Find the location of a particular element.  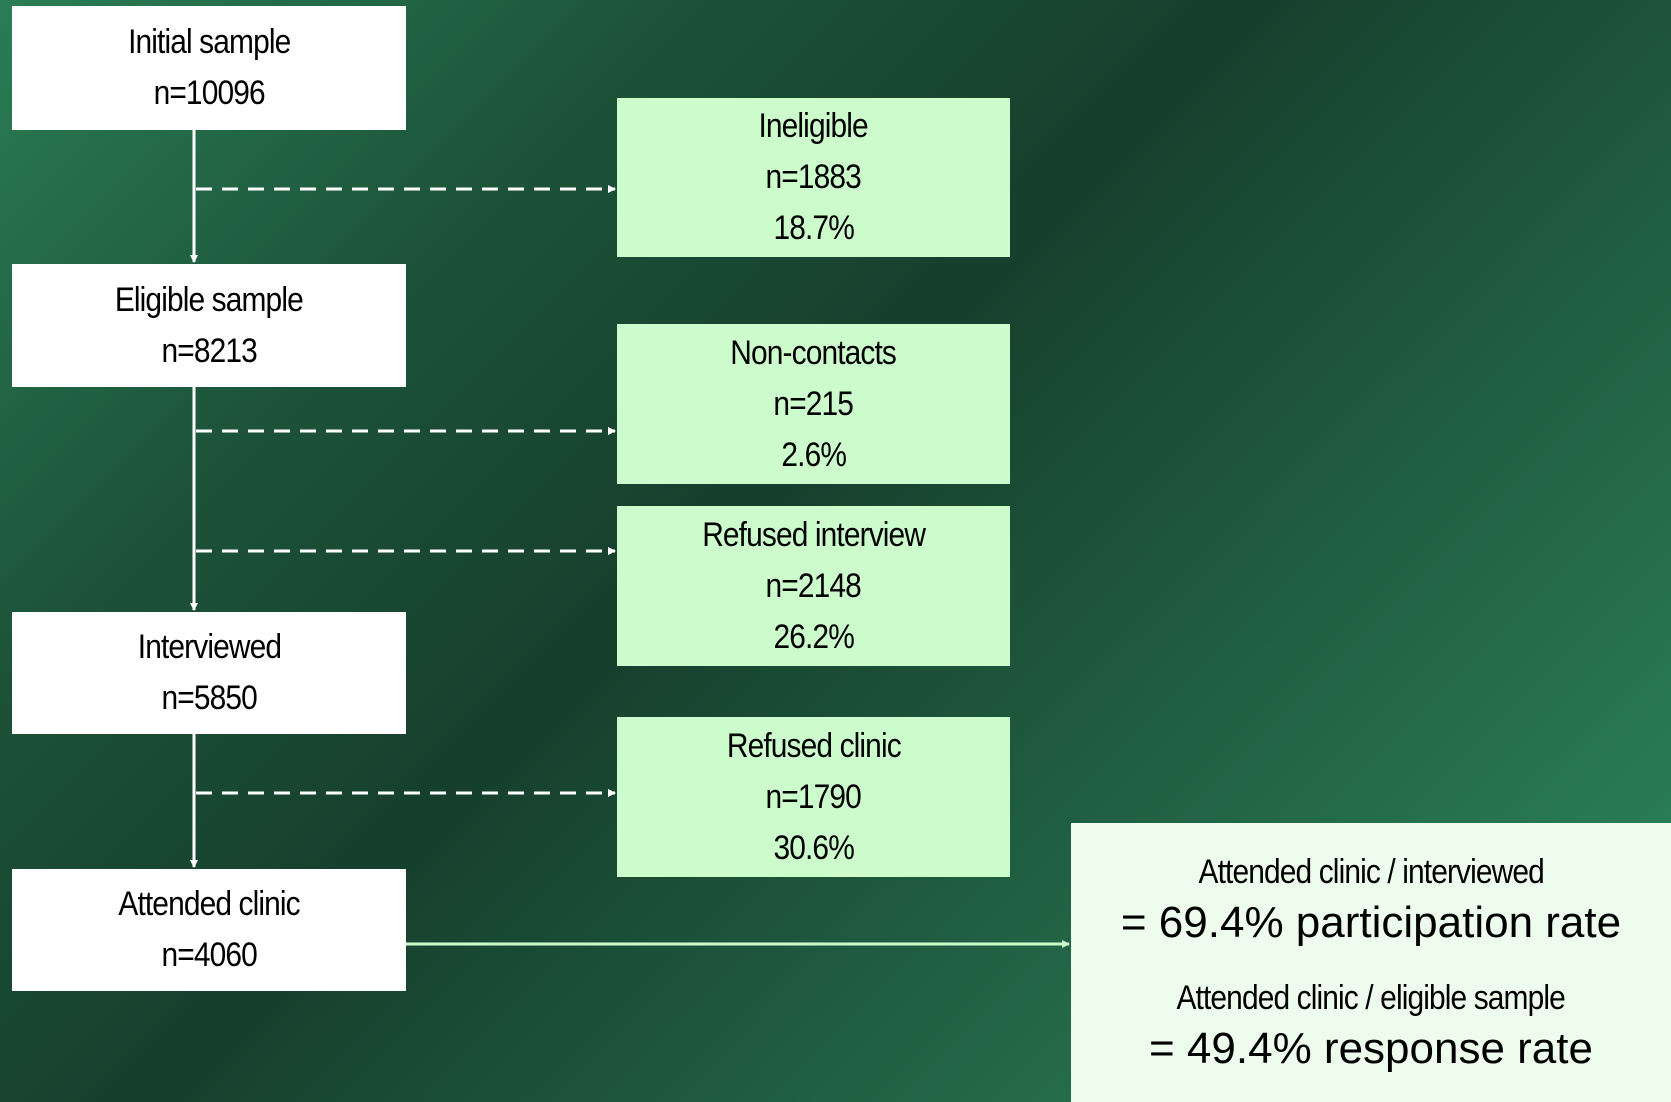

exclusion-count: n=1883 is located at coordinates (813, 177).